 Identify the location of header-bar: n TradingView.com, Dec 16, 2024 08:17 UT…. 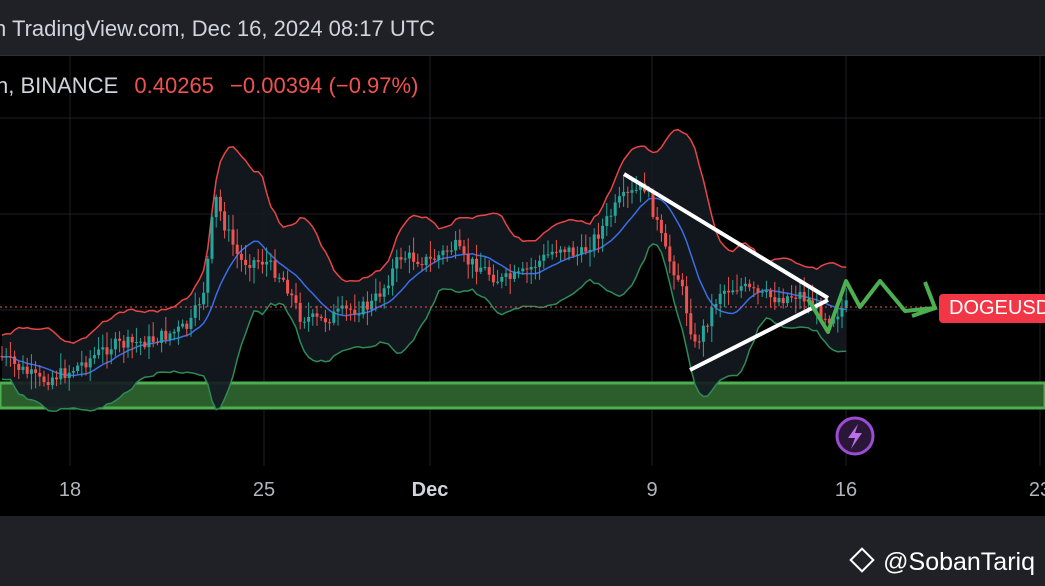
(522, 28).